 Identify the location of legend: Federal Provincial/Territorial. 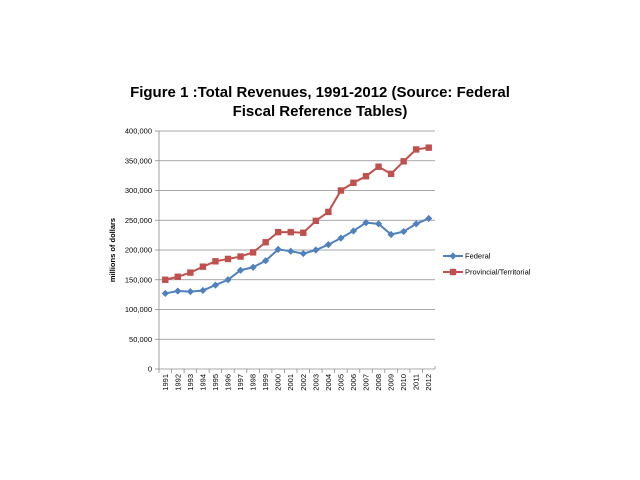
(487, 264).